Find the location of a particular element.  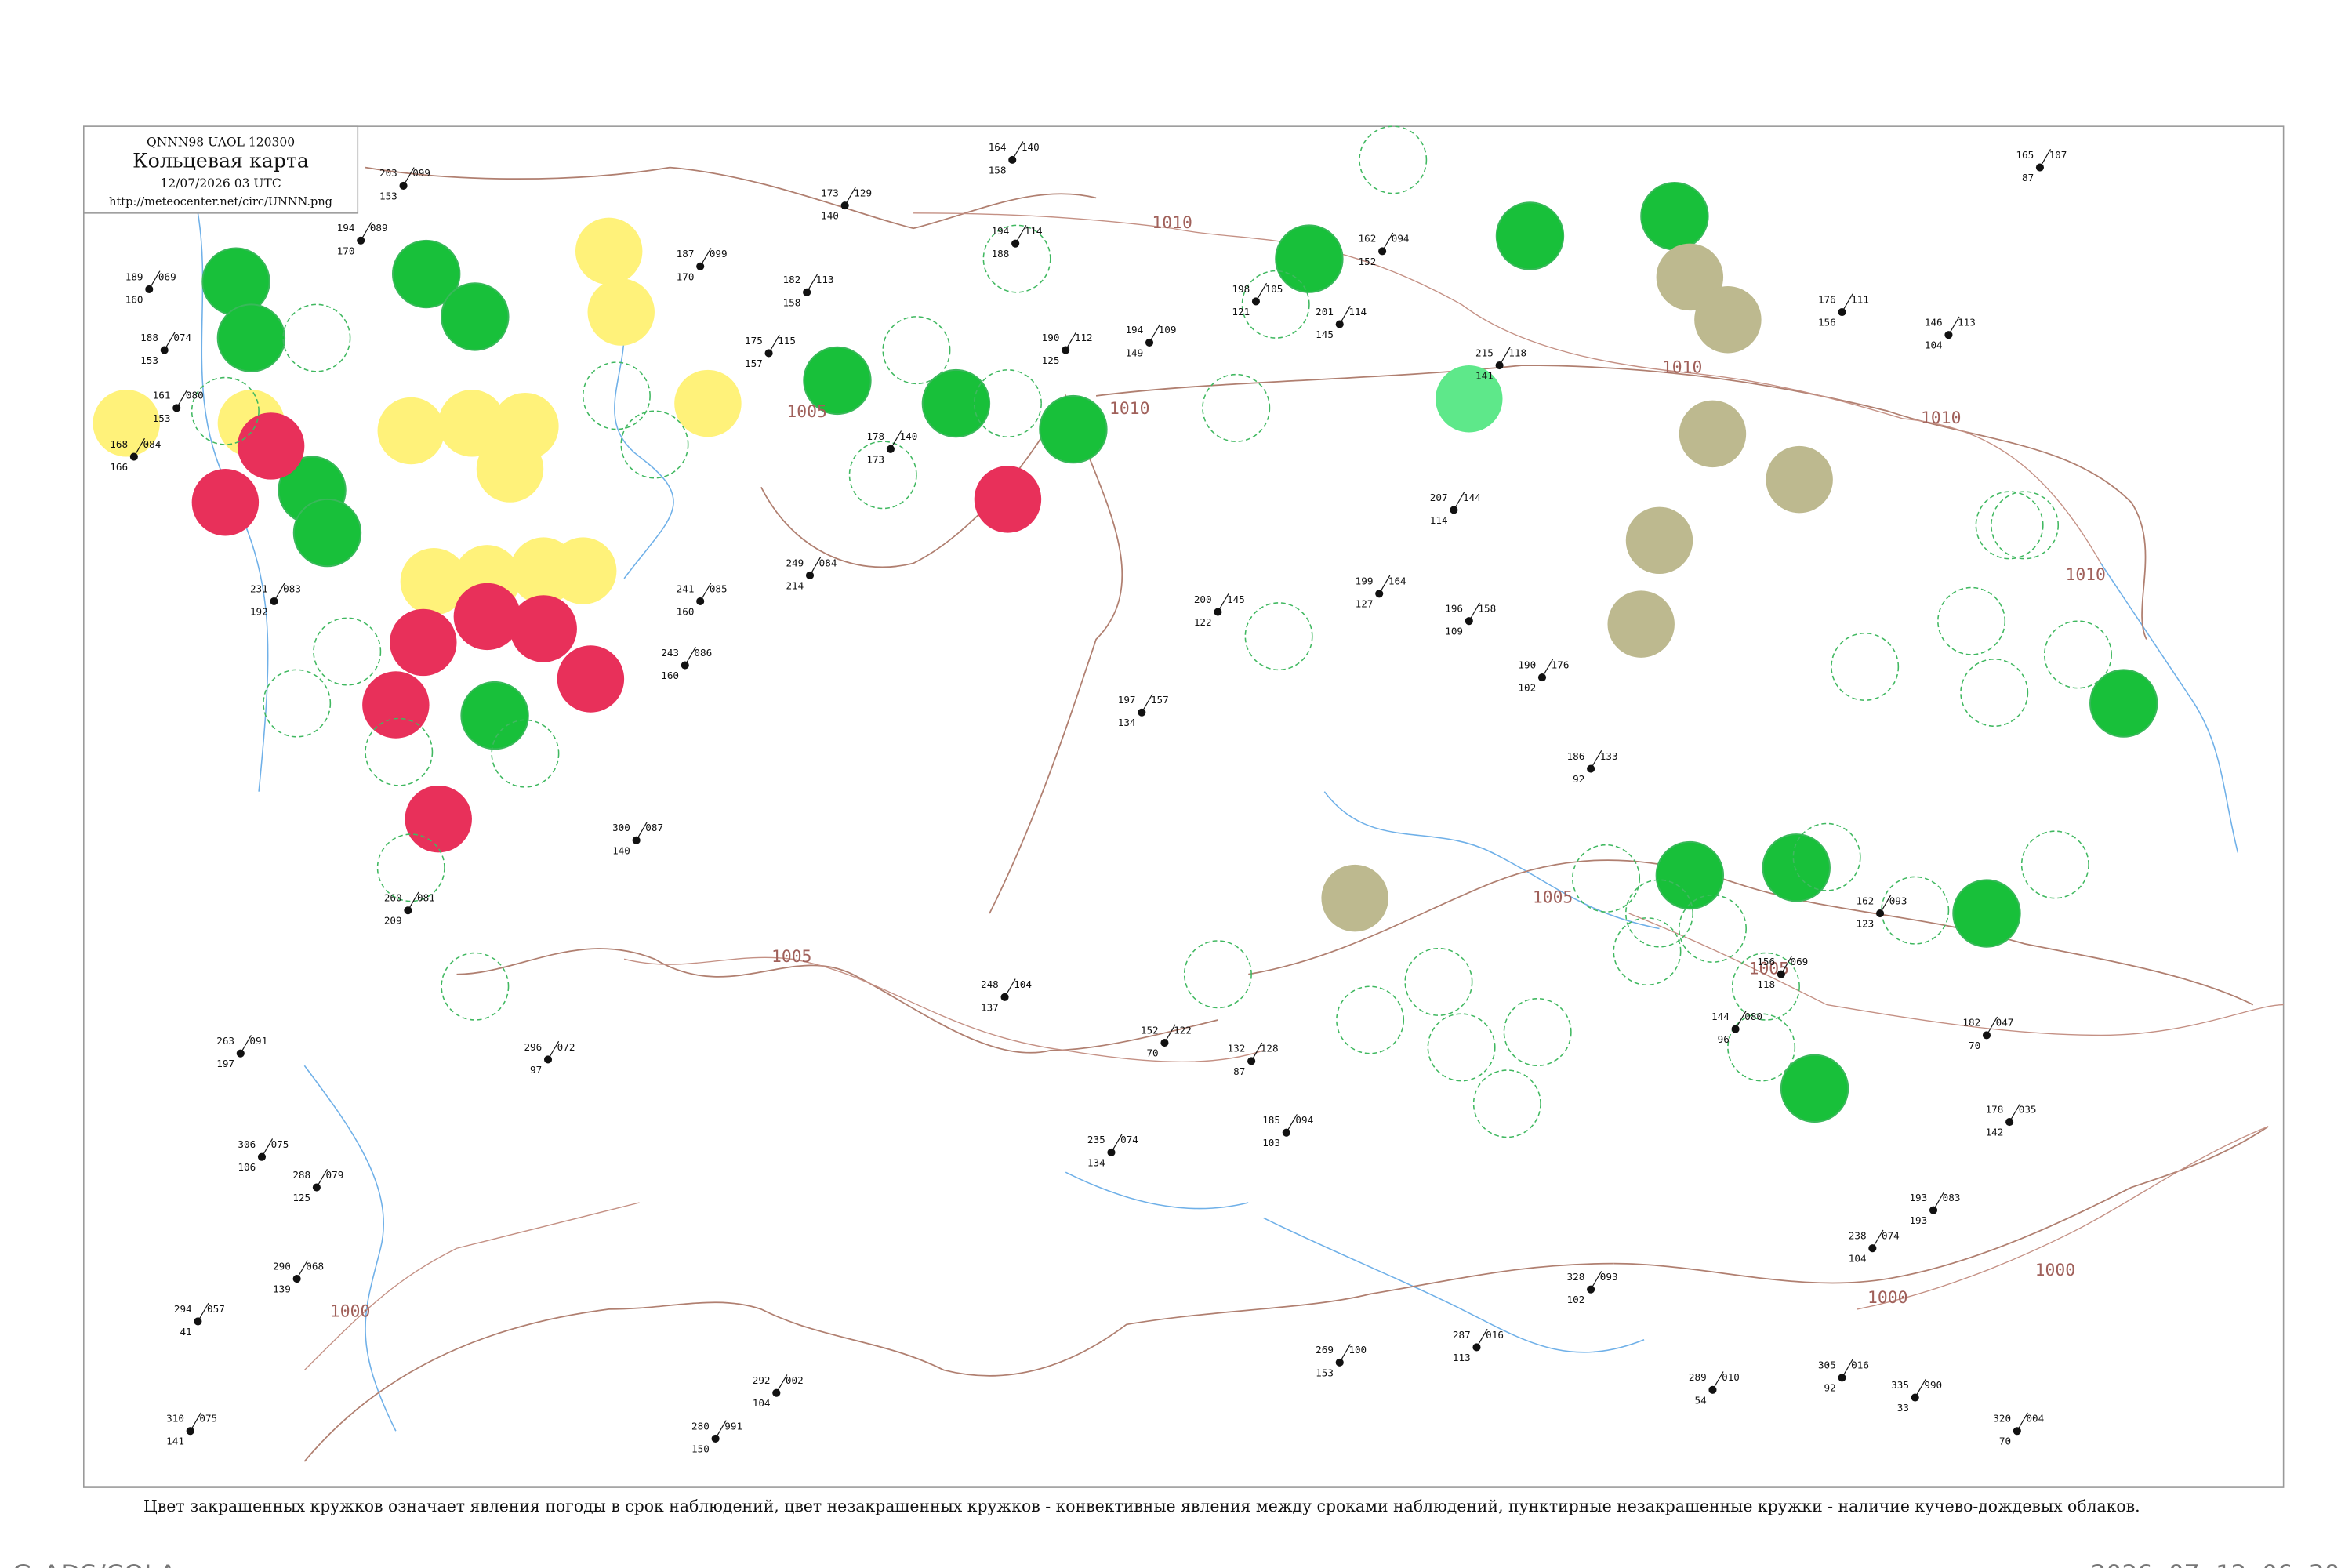

station-pressure: 075 is located at coordinates (280, 1144).